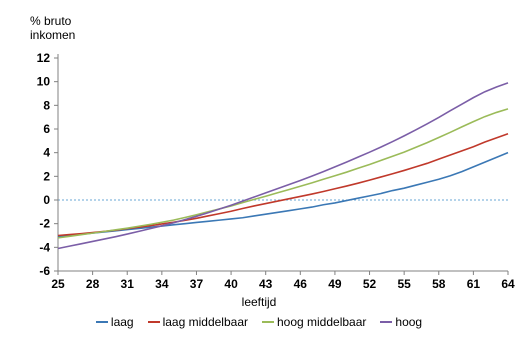 The height and width of the screenshot is (338, 518). What do you see at coordinates (266, 284) in the screenshot?
I see `x-tick-label: 43` at bounding box center [266, 284].